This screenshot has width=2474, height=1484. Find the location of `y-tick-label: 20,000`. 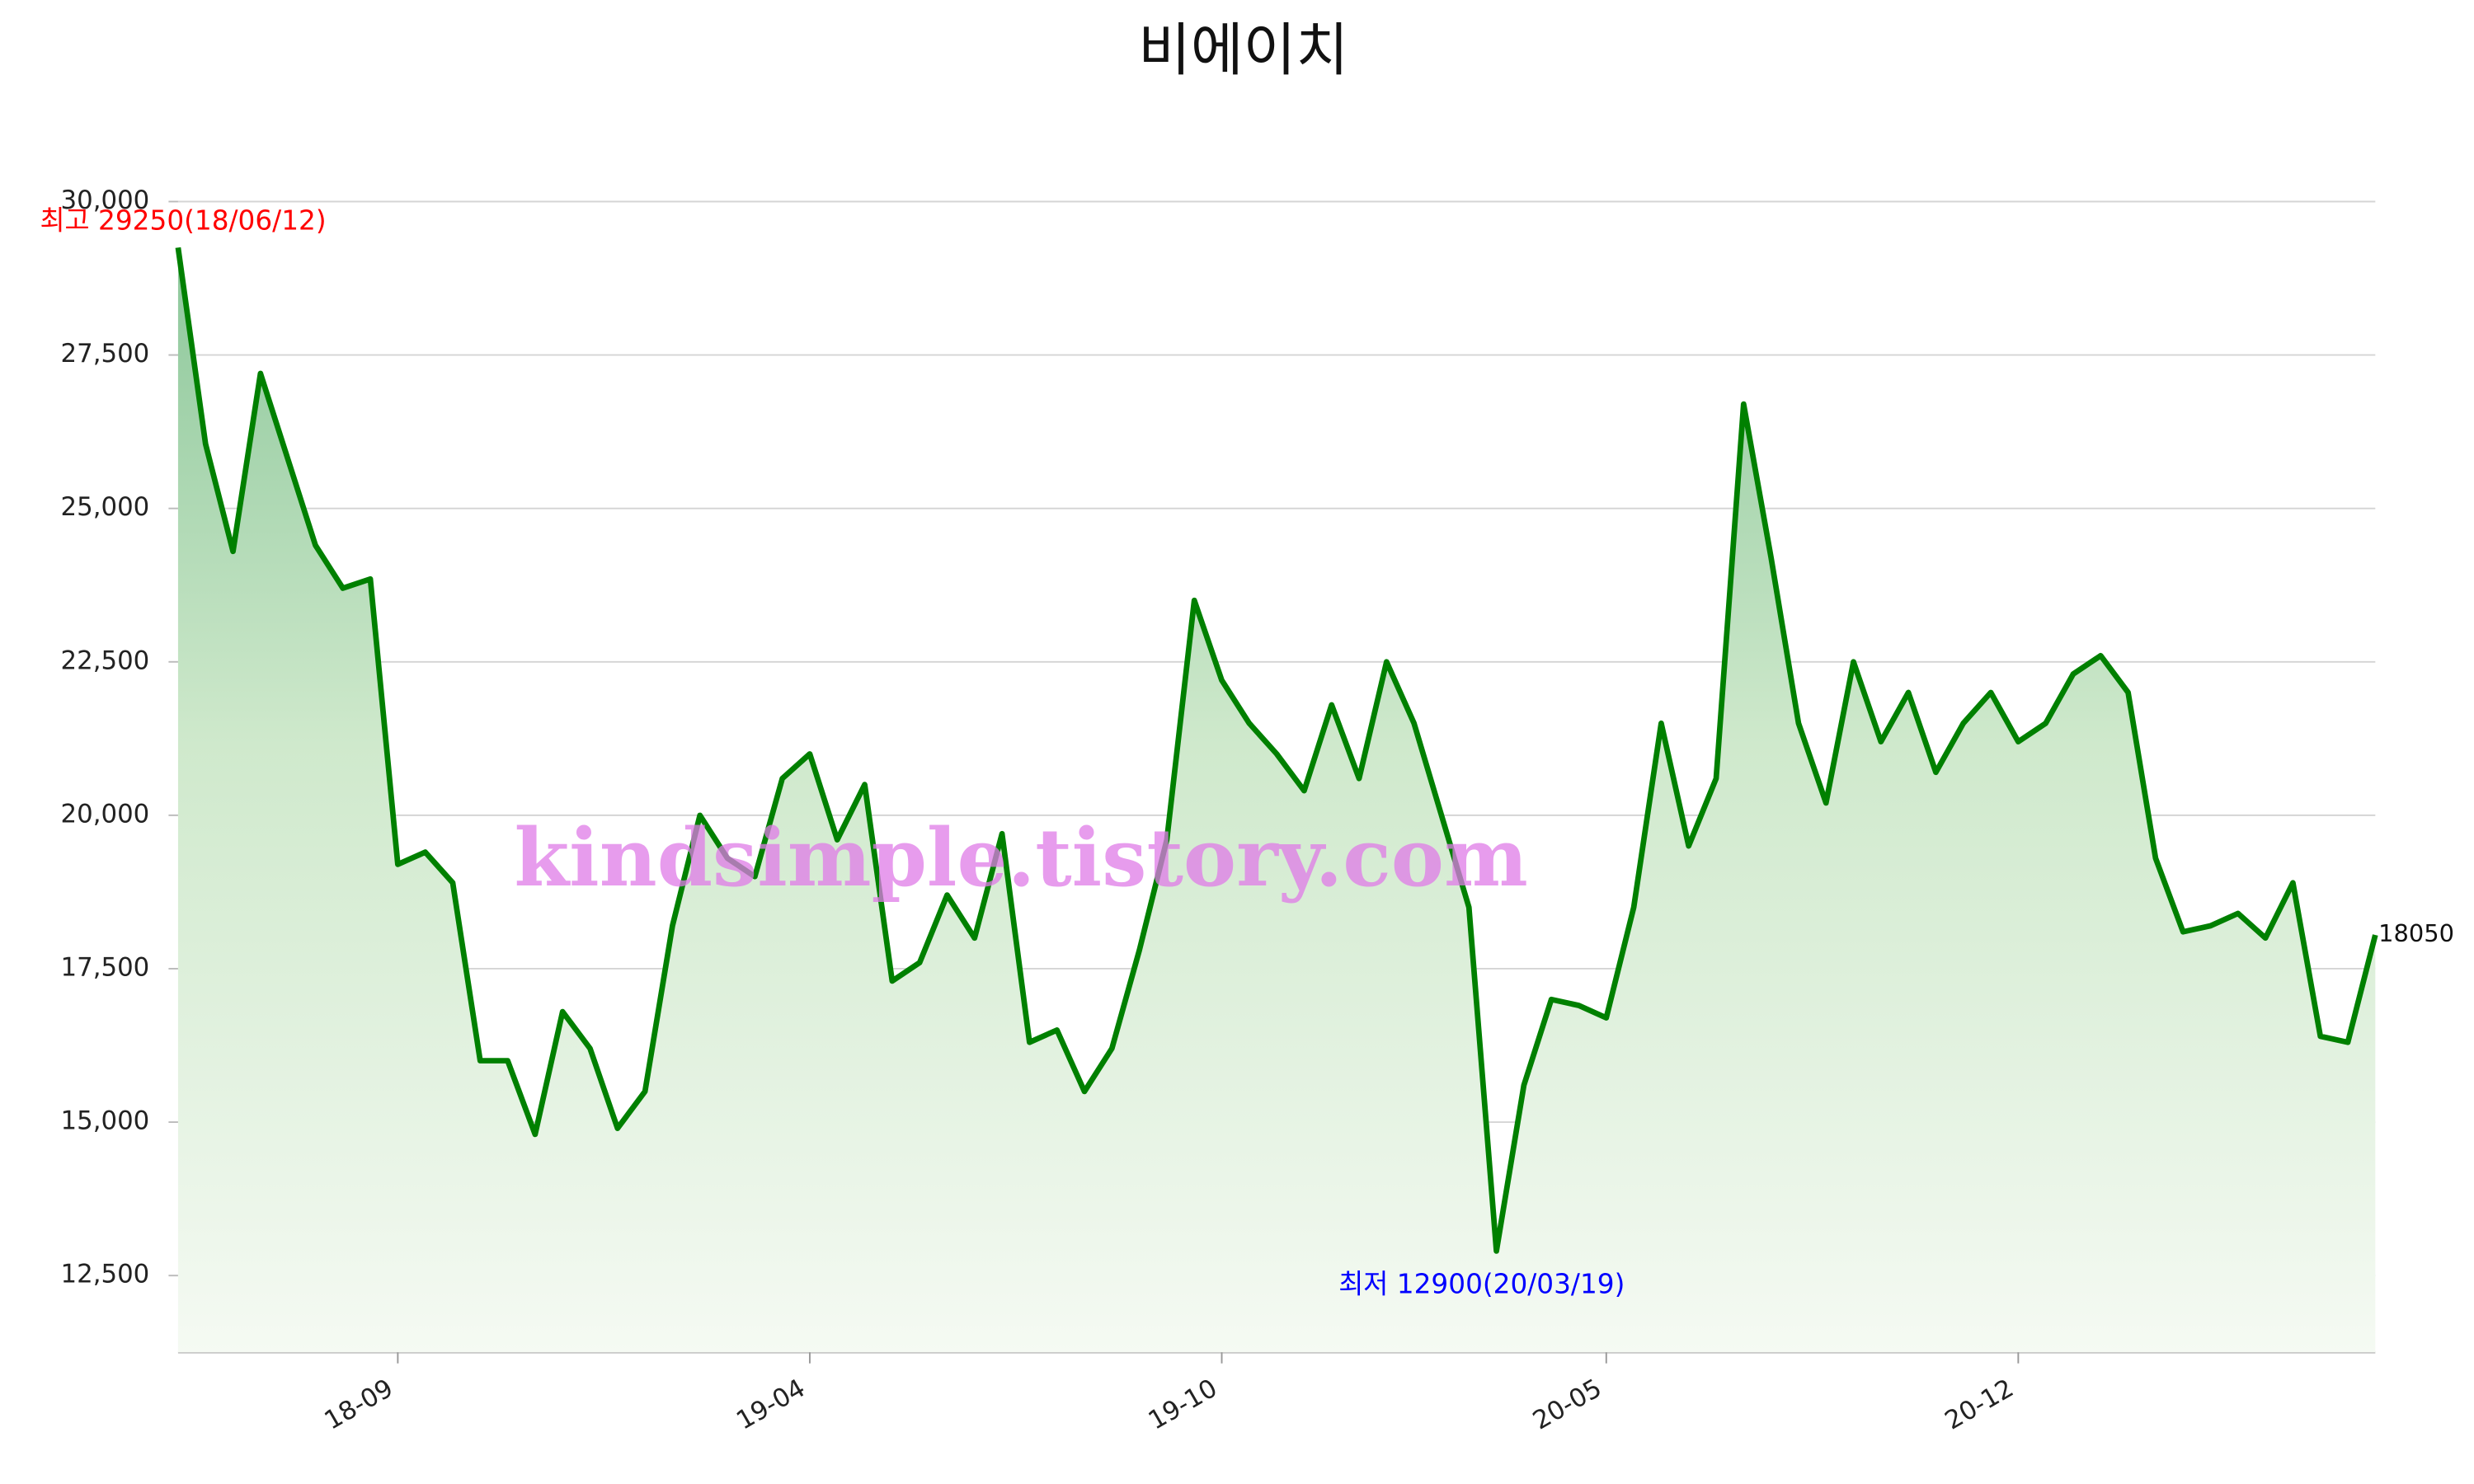

y-tick-label: 20,000 is located at coordinates (105, 814).